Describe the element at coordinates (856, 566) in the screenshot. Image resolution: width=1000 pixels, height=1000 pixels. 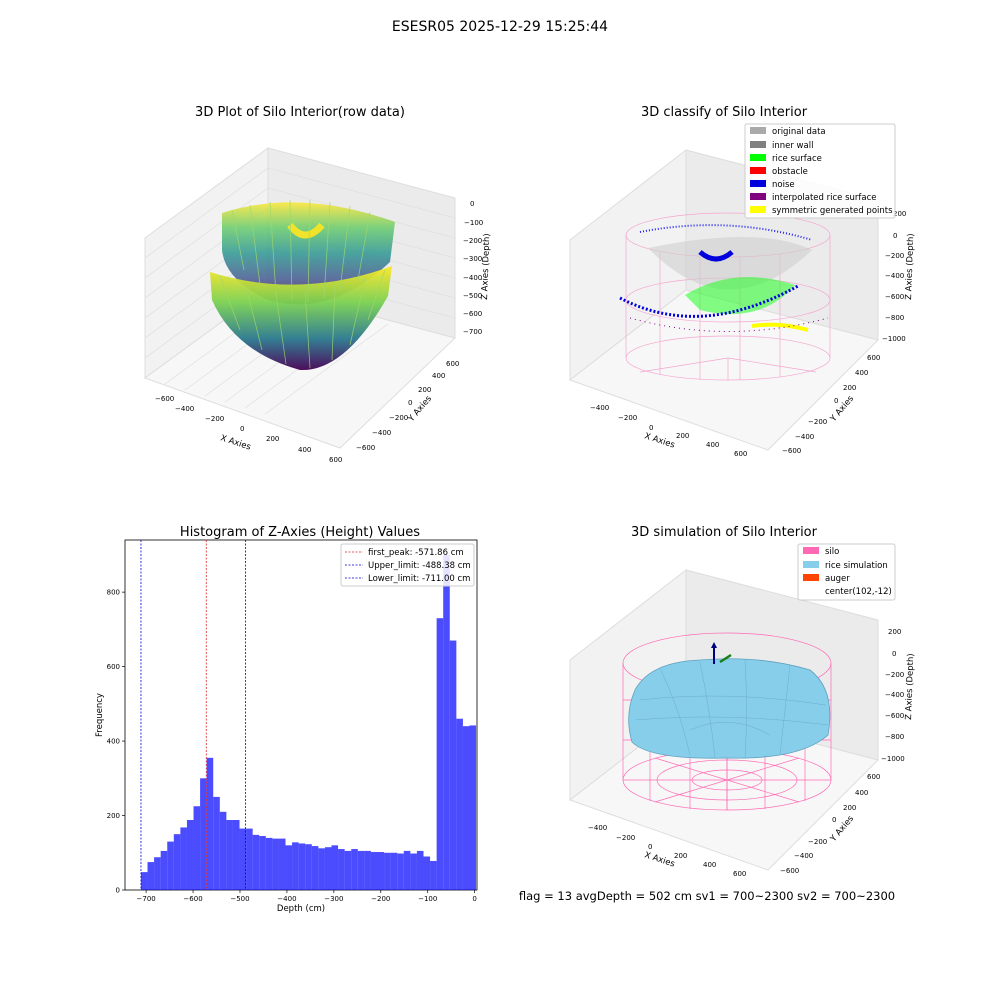
I see `legend-label-rice-simulation: rice simulation` at that location.